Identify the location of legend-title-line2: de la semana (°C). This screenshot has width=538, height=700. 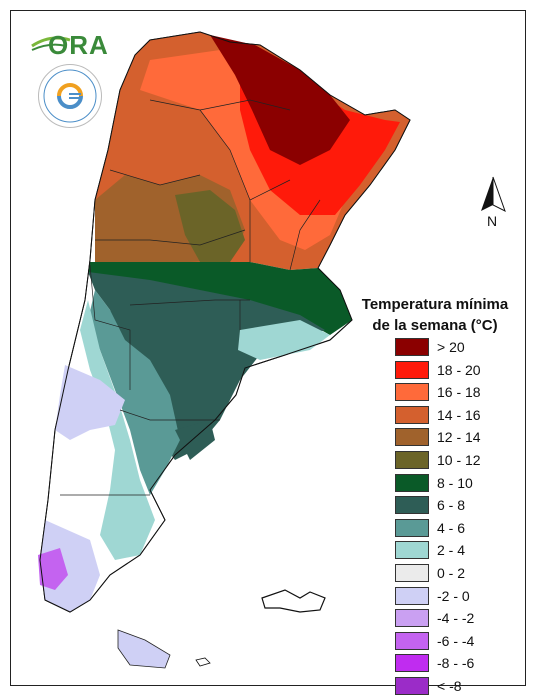
(435, 325).